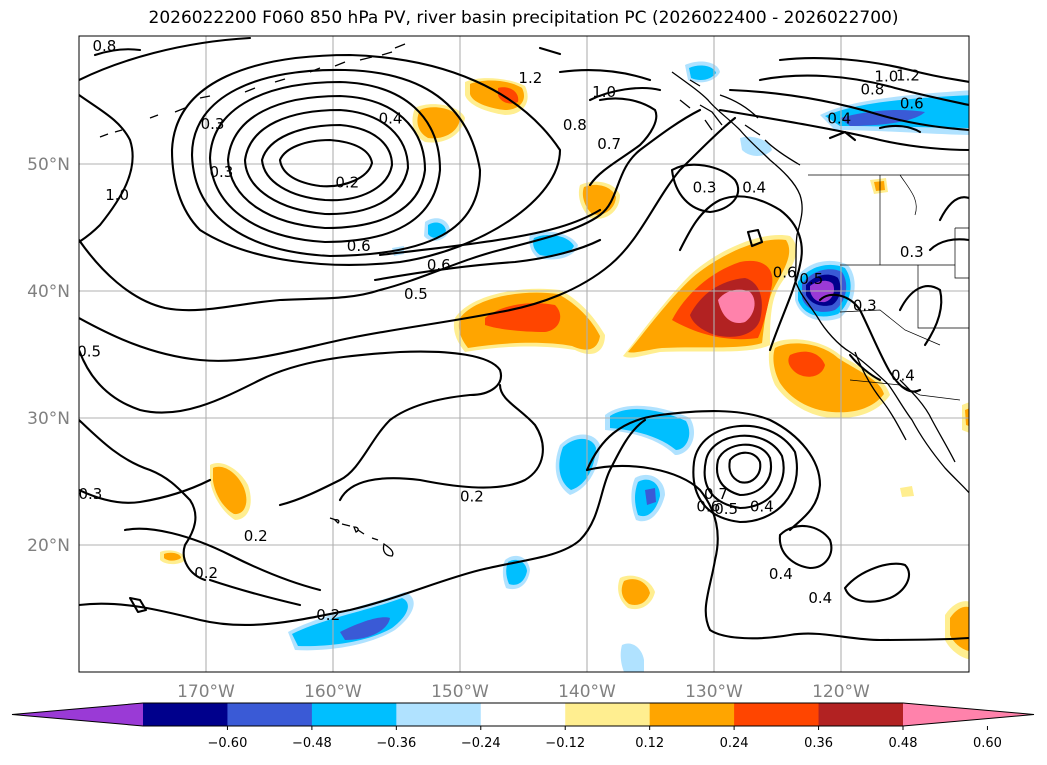  I want to click on lat-tick-label: 20°N, so click(48, 546).